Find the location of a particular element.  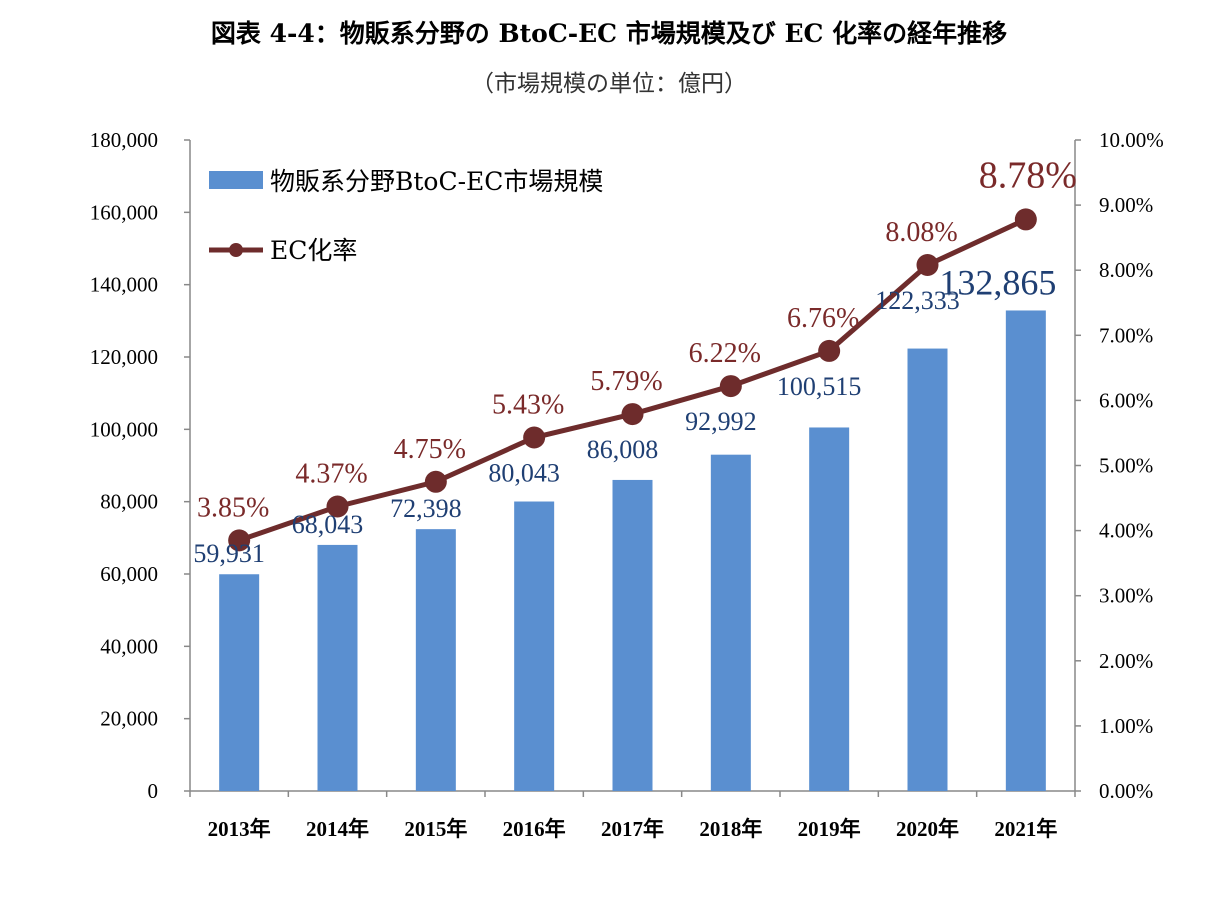

x-tick-label: 2013年 is located at coordinates (239, 829).